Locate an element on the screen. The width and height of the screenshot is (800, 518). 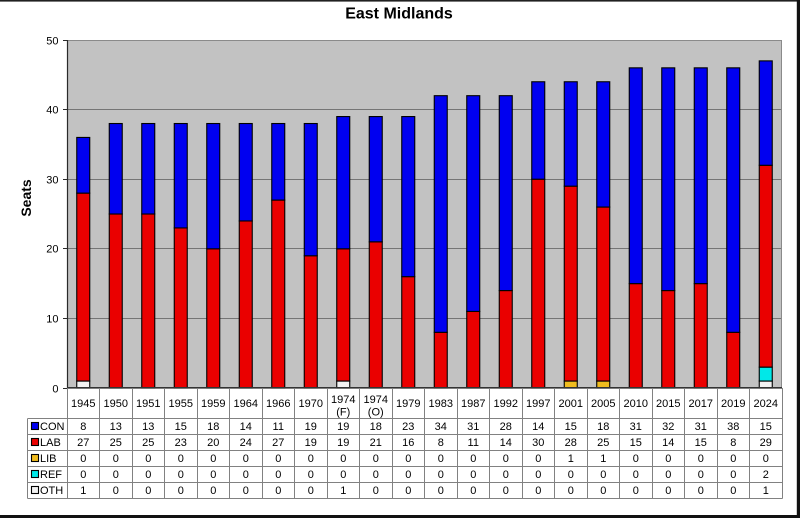
svg-text: 2015 is located at coordinates (668, 404).